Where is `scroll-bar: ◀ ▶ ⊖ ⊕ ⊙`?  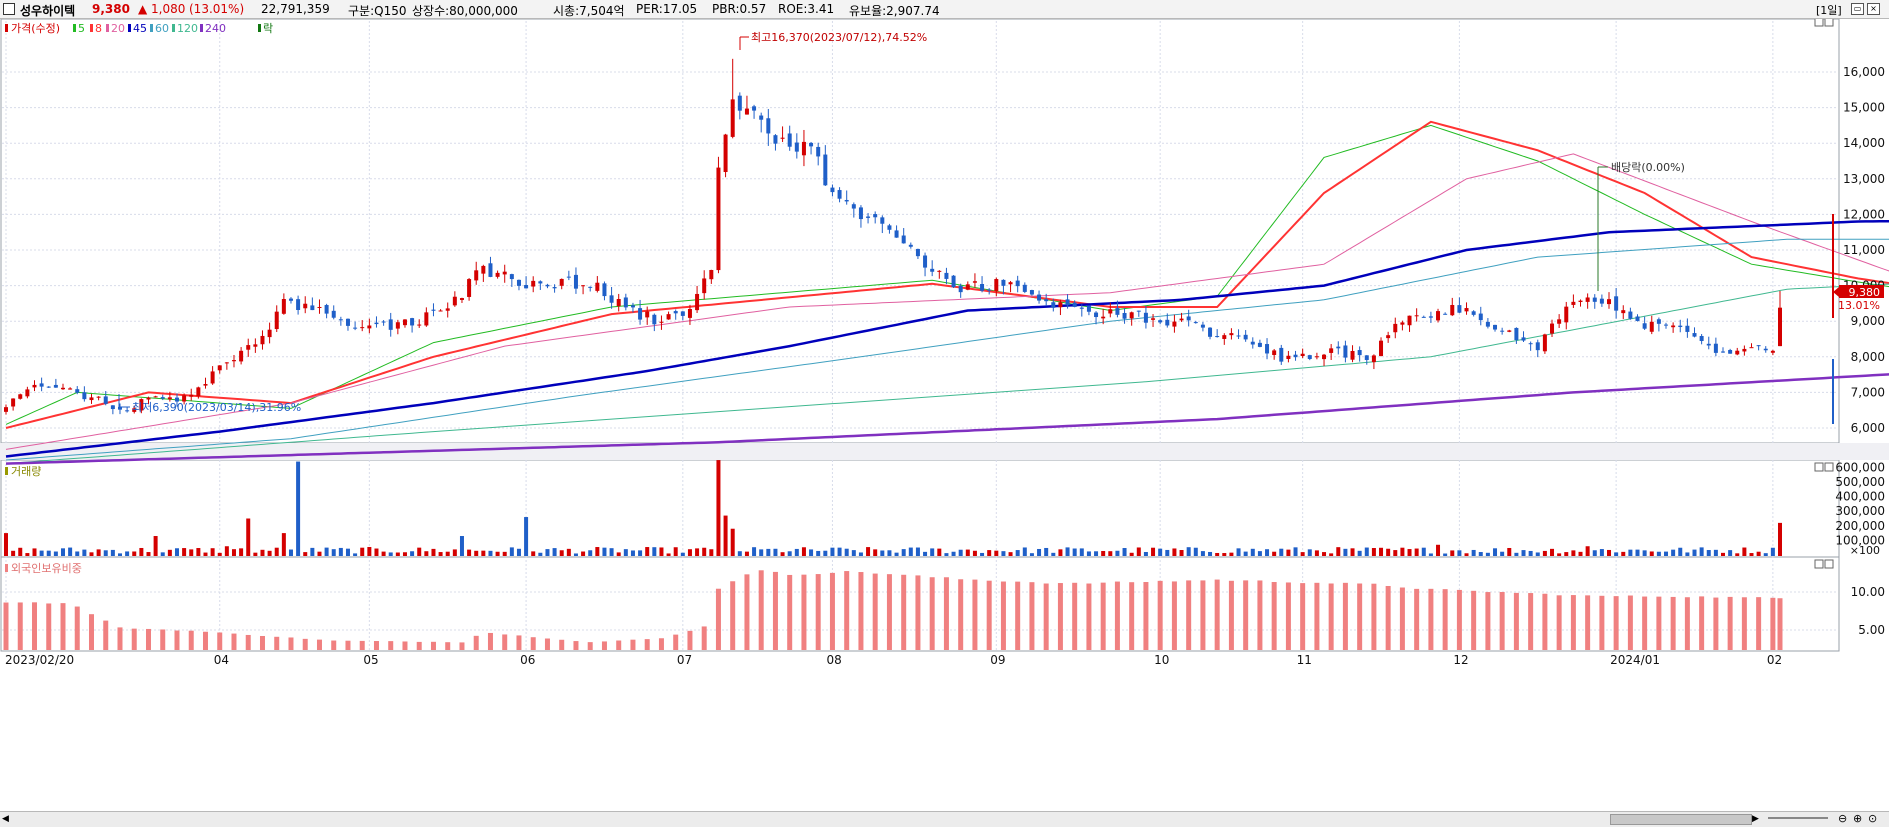
scroll-bar: ◀ ▶ ⊖ ⊕ ⊙ is located at coordinates (944, 819).